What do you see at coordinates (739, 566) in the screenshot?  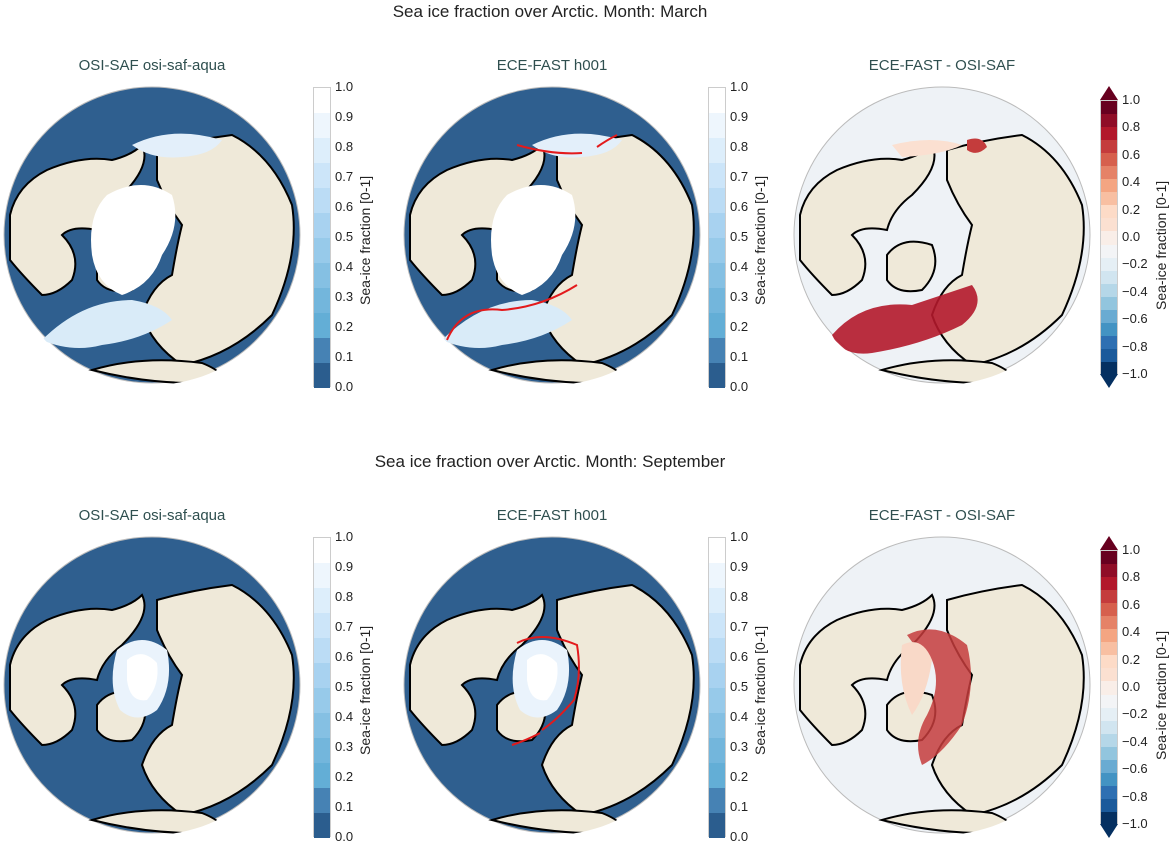 I see `colorbar-tick-label: 0.9` at bounding box center [739, 566].